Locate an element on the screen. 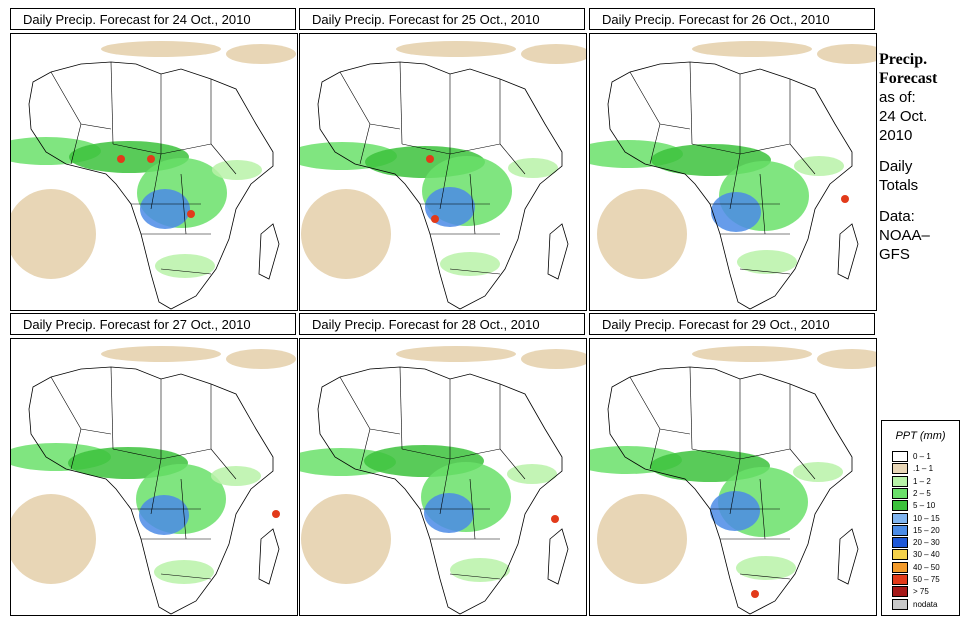 This screenshot has width=965, height=628. asof-line-3: 2010 is located at coordinates (896, 135).